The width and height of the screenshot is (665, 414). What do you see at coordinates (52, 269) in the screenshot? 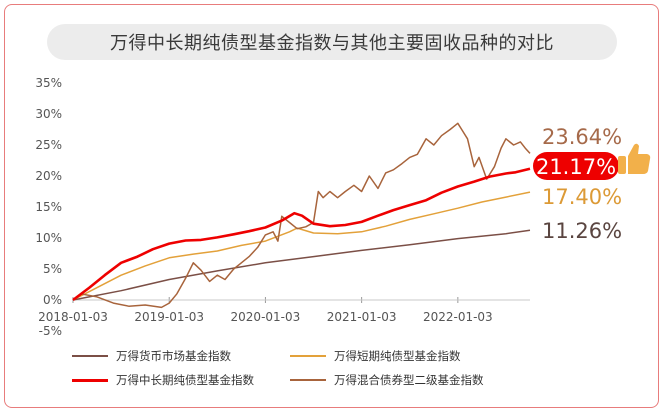
I see `y-tick-label: 5%` at bounding box center [52, 269].